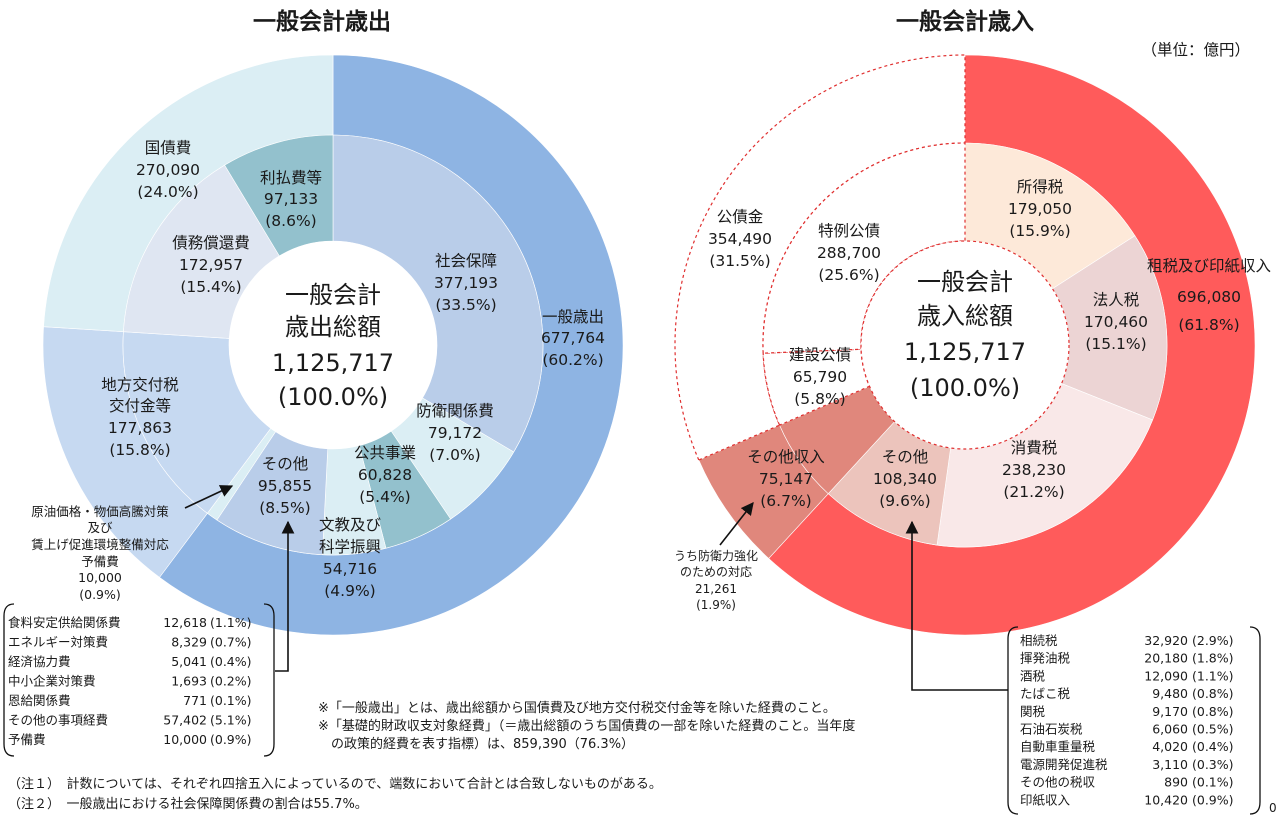  I want to click on exp-breakdown-item-2-value: 5,041, so click(189, 661).